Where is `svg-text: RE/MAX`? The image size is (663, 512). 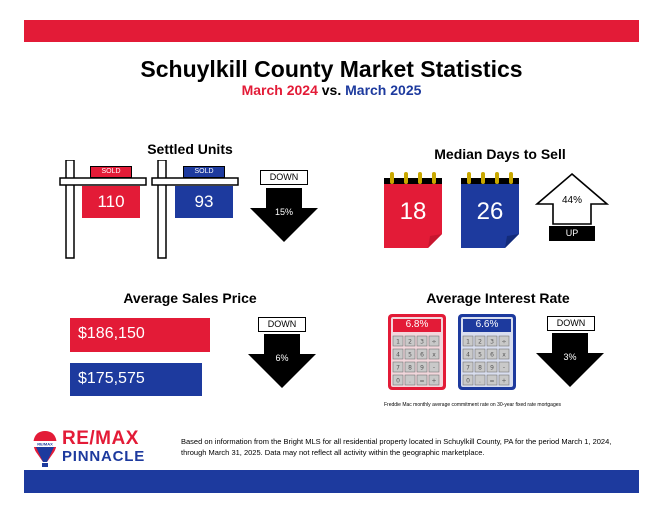 svg-text: RE/MAX is located at coordinates (45, 444).